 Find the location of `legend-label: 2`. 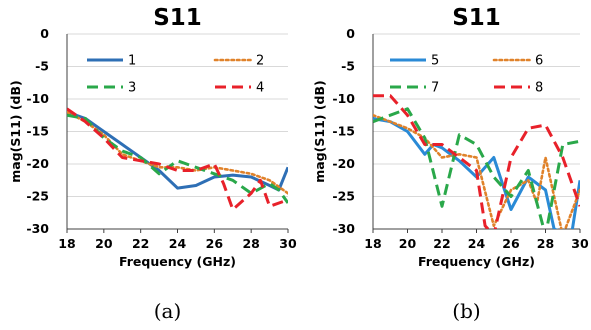

legend-label: 2 is located at coordinates (260, 61).